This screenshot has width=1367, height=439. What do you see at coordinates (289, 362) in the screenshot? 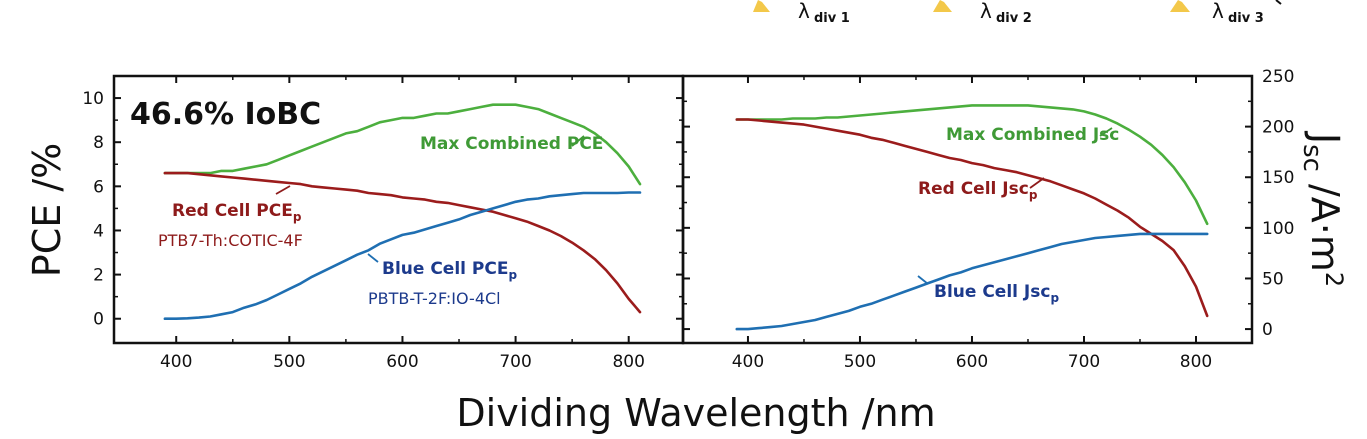
I see `left-x-tick-label-500: 500` at bounding box center [289, 362].